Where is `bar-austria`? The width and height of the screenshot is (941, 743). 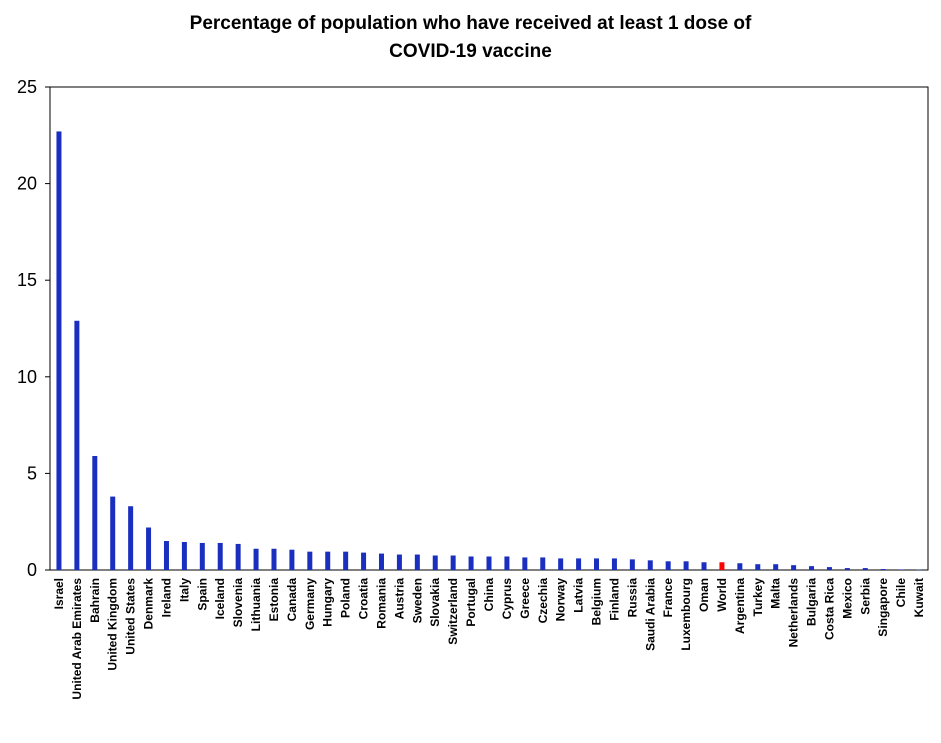
bar-austria is located at coordinates (399, 562).